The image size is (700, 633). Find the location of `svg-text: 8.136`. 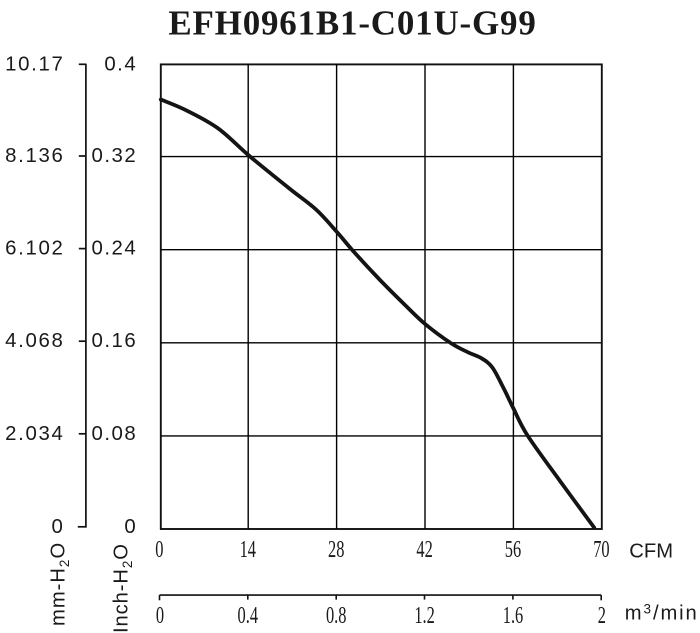

svg-text: 8.136 is located at coordinates (35, 156).